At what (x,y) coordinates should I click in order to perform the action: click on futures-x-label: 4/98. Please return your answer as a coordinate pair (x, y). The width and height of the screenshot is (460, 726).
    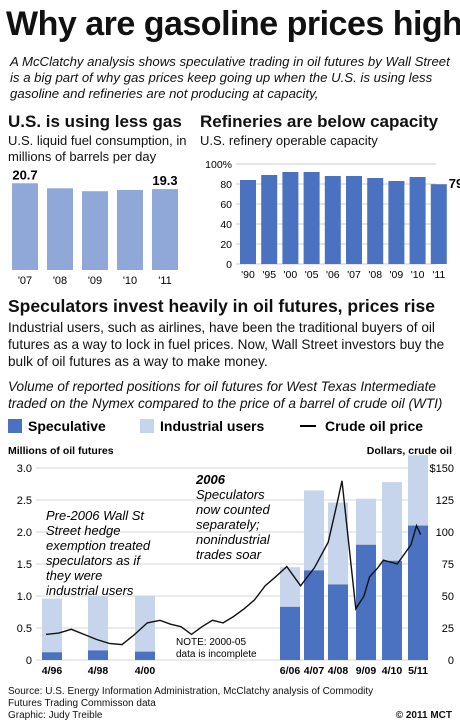
    Looking at the image, I should click on (98, 671).